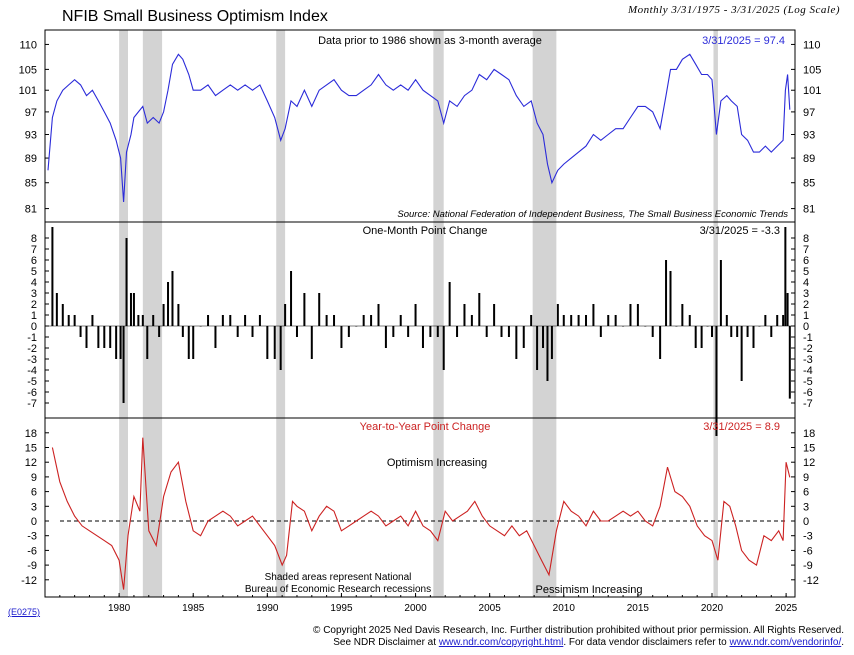 The image size is (854, 655). I want to click on y-tick-label-right: 6, so click(806, 261).